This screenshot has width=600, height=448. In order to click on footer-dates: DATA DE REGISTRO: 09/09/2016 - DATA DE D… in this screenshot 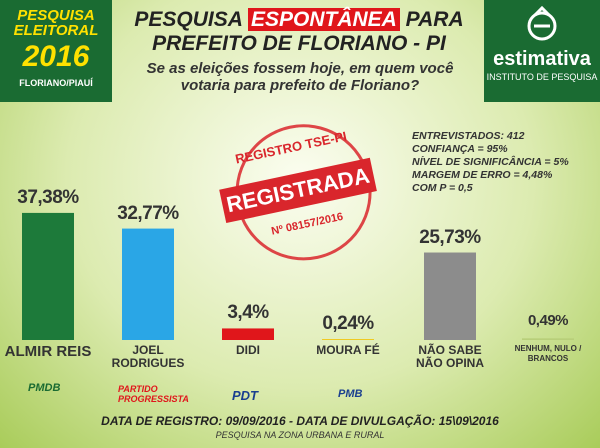, I will do `click(300, 421)`.